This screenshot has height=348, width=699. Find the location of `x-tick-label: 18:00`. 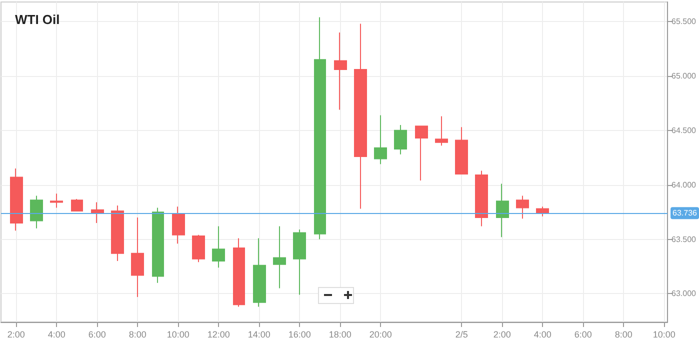

x-tick-label: 18:00 is located at coordinates (340, 335).